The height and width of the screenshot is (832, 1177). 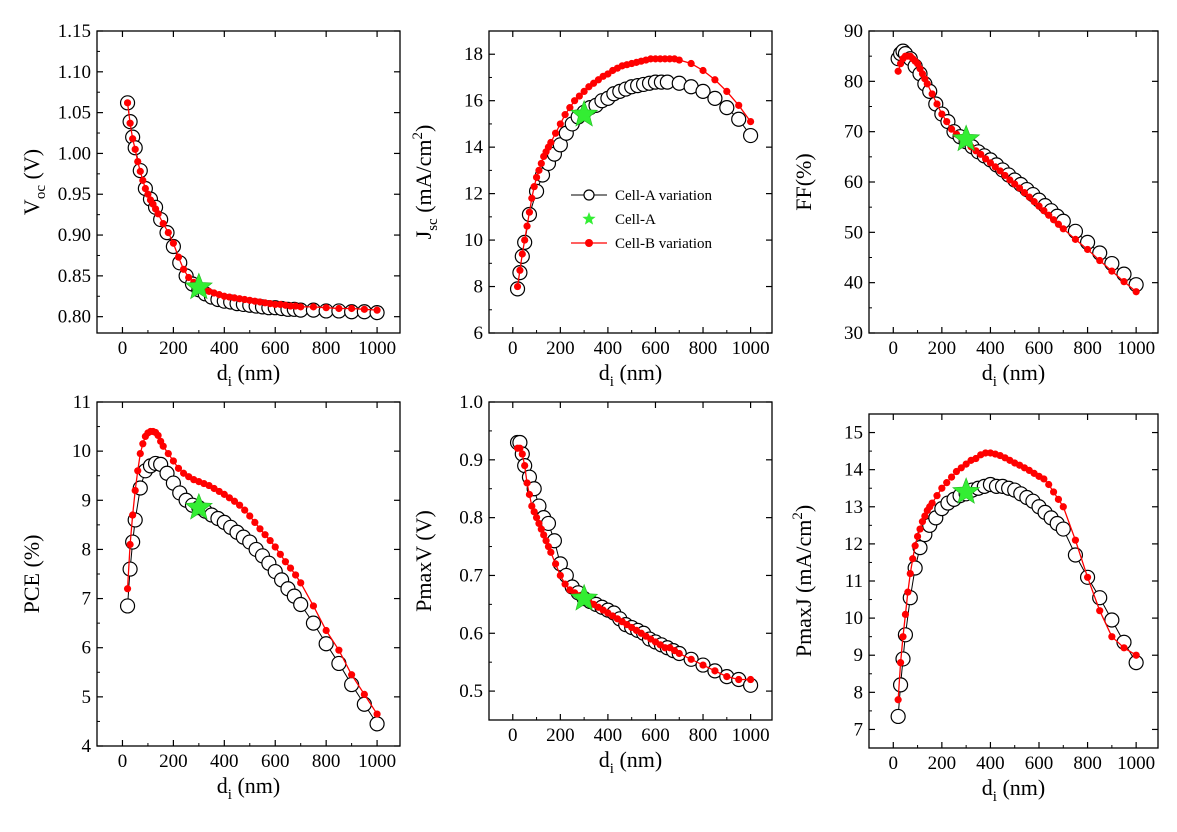 What do you see at coordinates (664, 196) in the screenshot?
I see `legend-cell-a-variation: Cell-A variation` at bounding box center [664, 196].